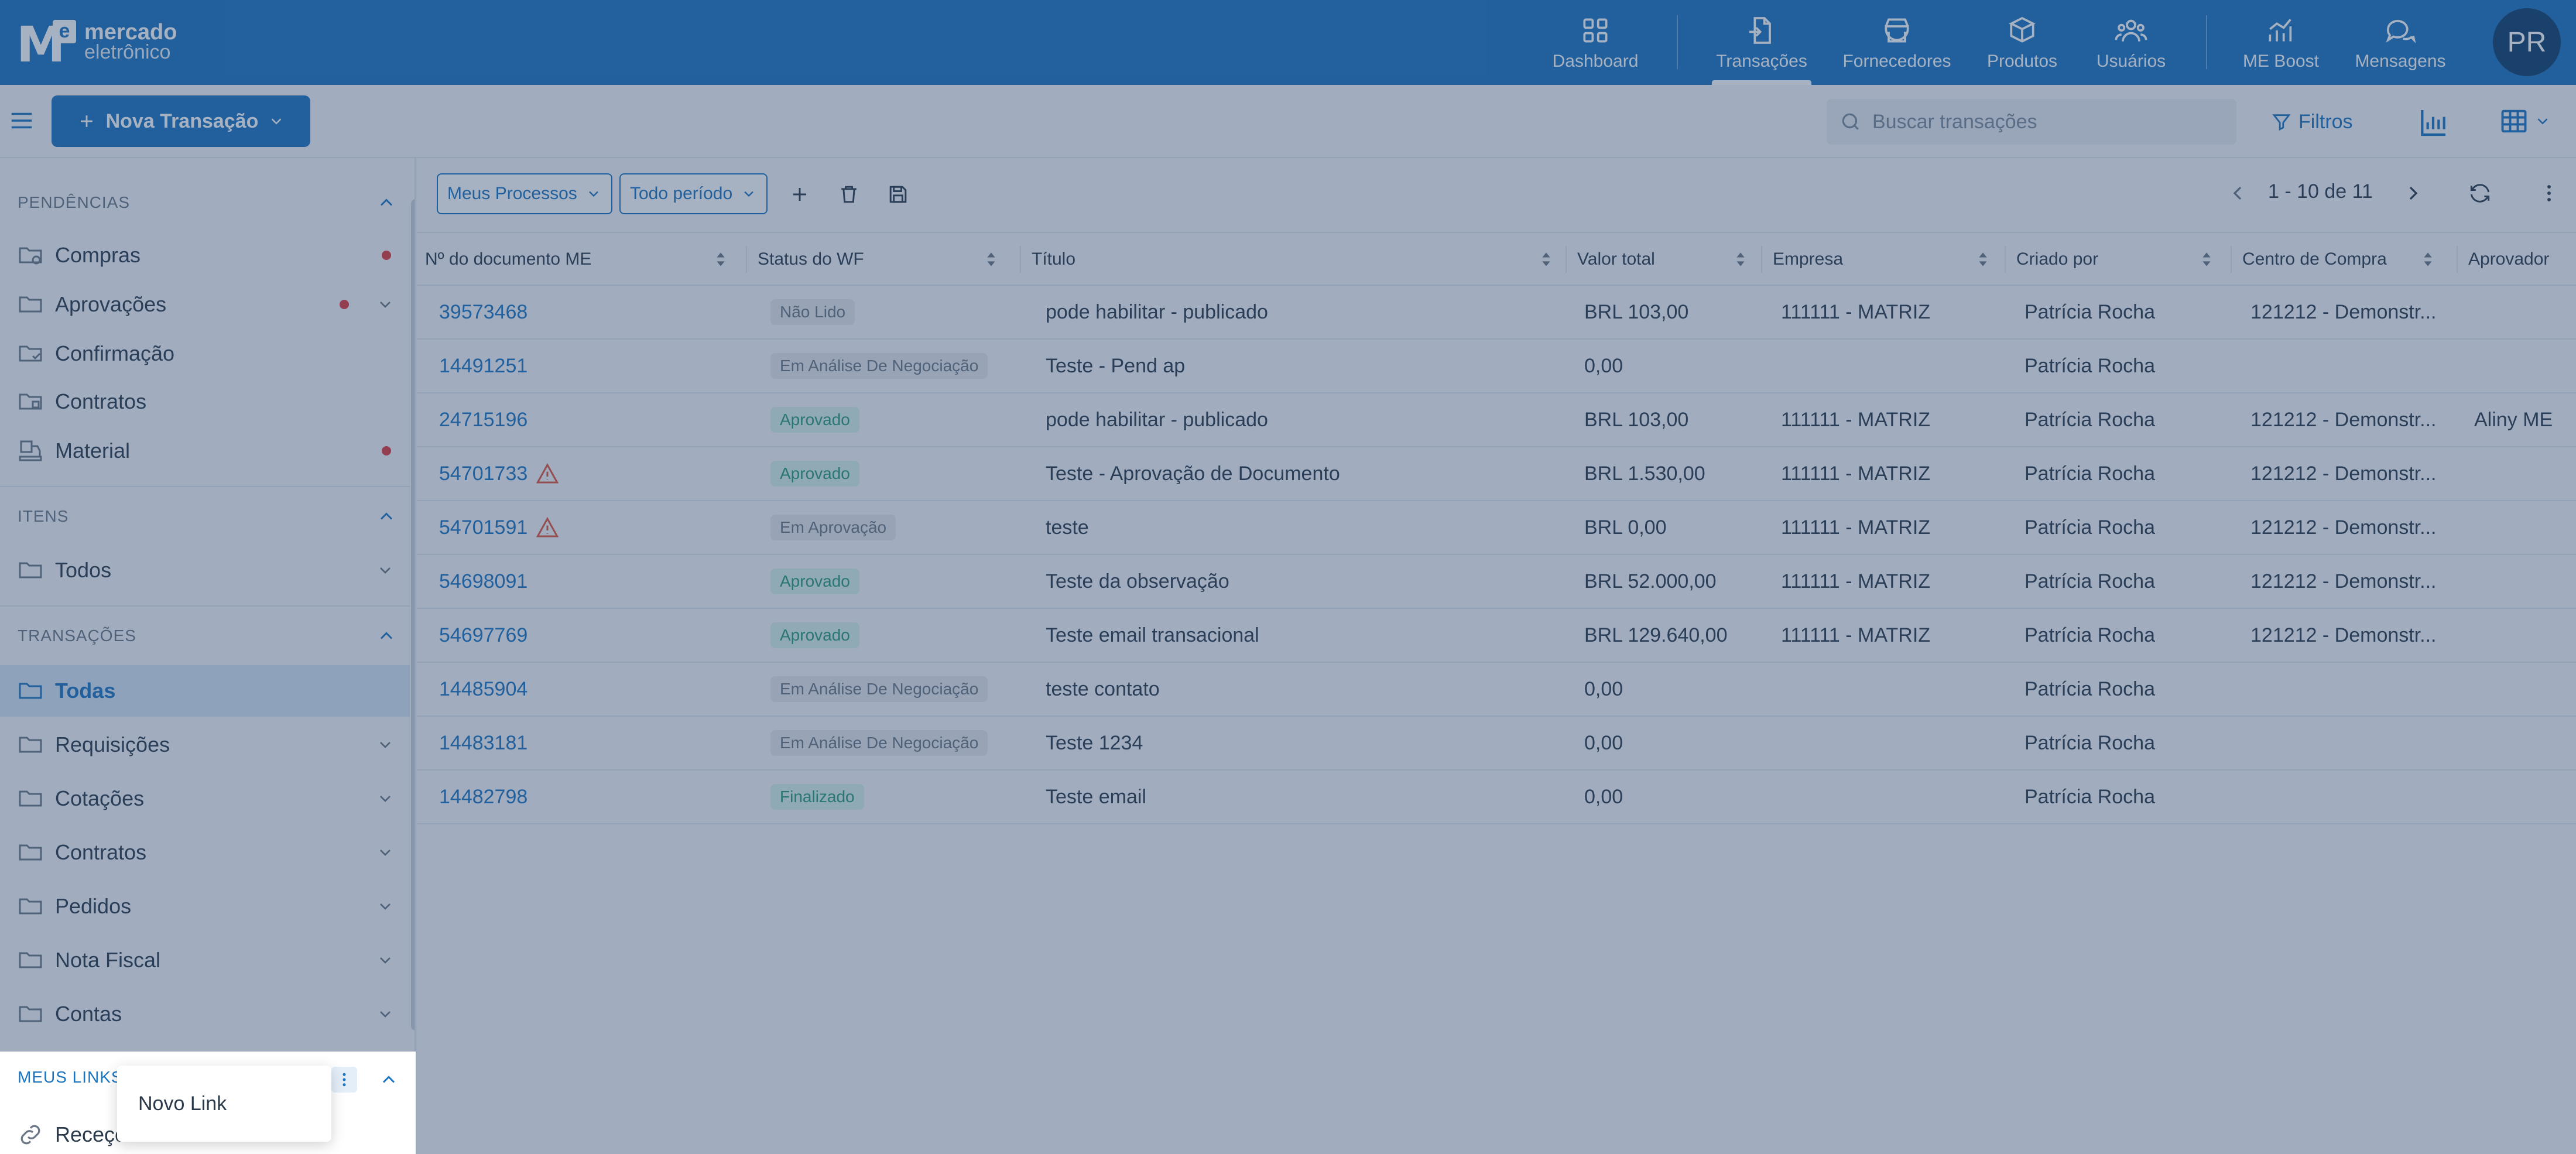 Image resolution: width=2576 pixels, height=1154 pixels. Describe the element at coordinates (2108, 259) in the screenshot. I see `column-header-criado-por: Criado por` at that location.